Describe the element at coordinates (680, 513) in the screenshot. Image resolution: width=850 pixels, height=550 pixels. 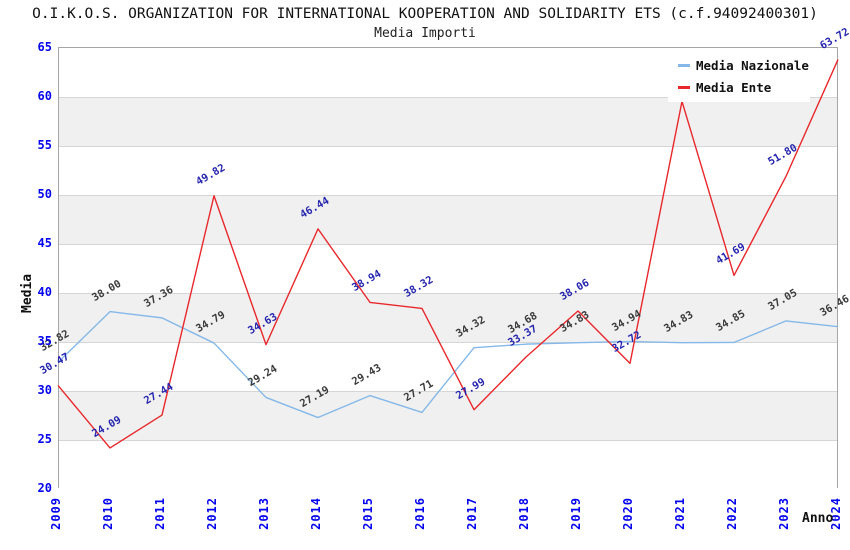
I see `x-tick-label: 2021` at that location.